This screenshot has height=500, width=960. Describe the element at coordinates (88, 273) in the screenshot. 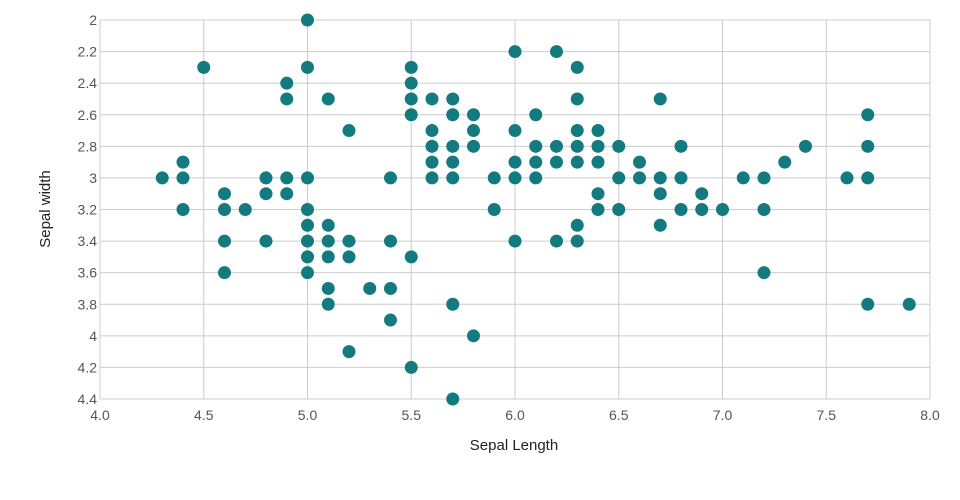

I see `y-tick-label: 3.6` at that location.